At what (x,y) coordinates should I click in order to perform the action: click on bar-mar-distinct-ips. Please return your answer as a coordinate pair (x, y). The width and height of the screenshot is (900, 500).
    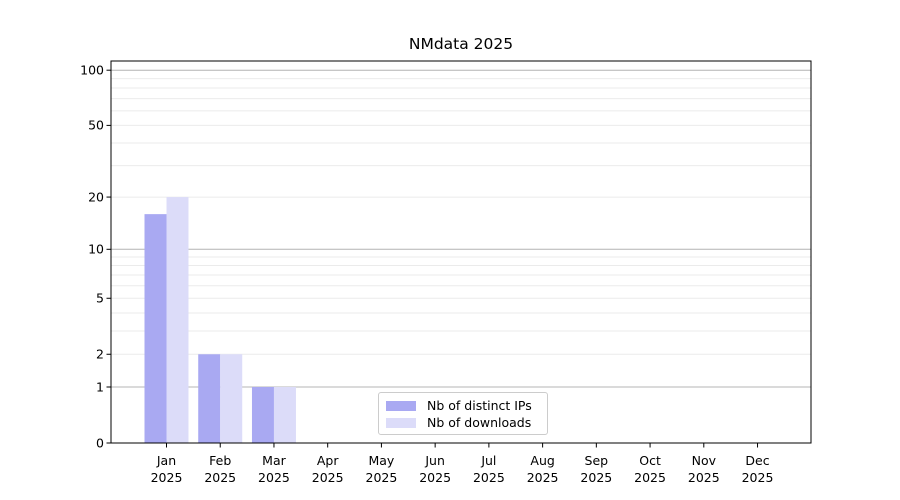
    Looking at the image, I should click on (262, 415).